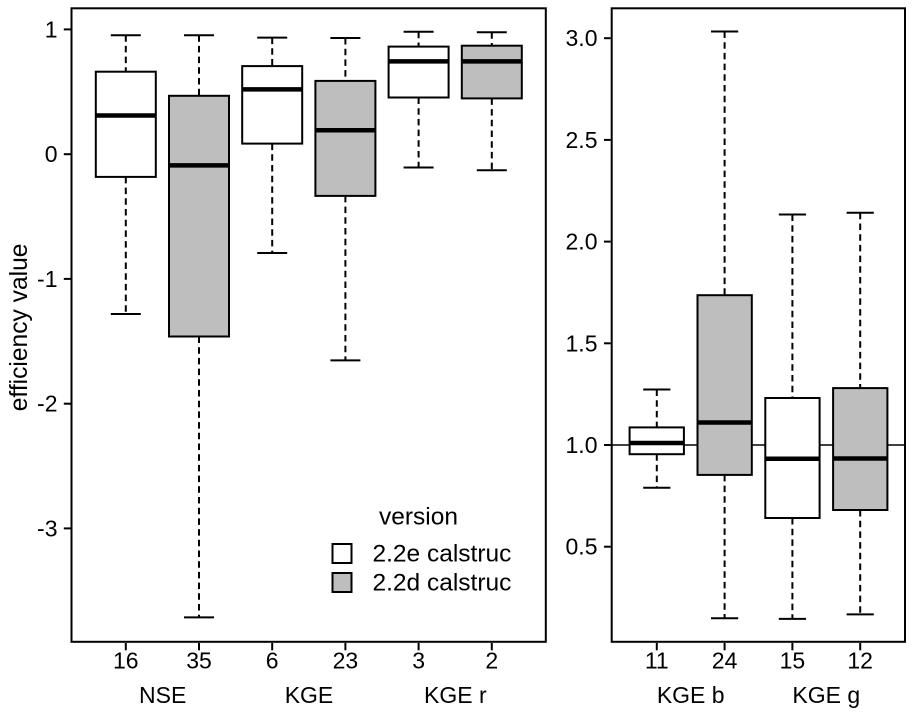  What do you see at coordinates (47, 279) in the screenshot?
I see `svg-text: -1` at bounding box center [47, 279].